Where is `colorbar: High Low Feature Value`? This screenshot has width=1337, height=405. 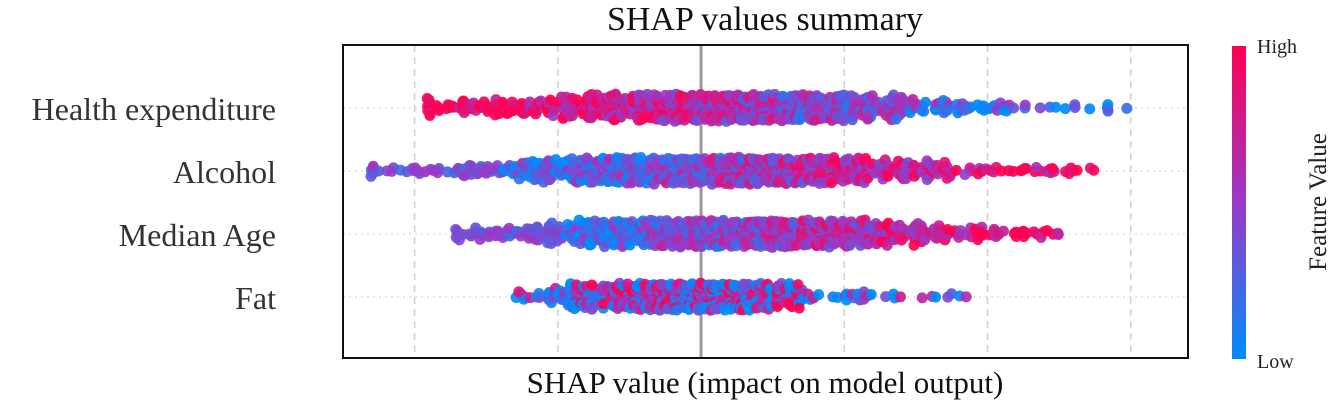 colorbar: High Low Feature Value is located at coordinates (1282, 204).